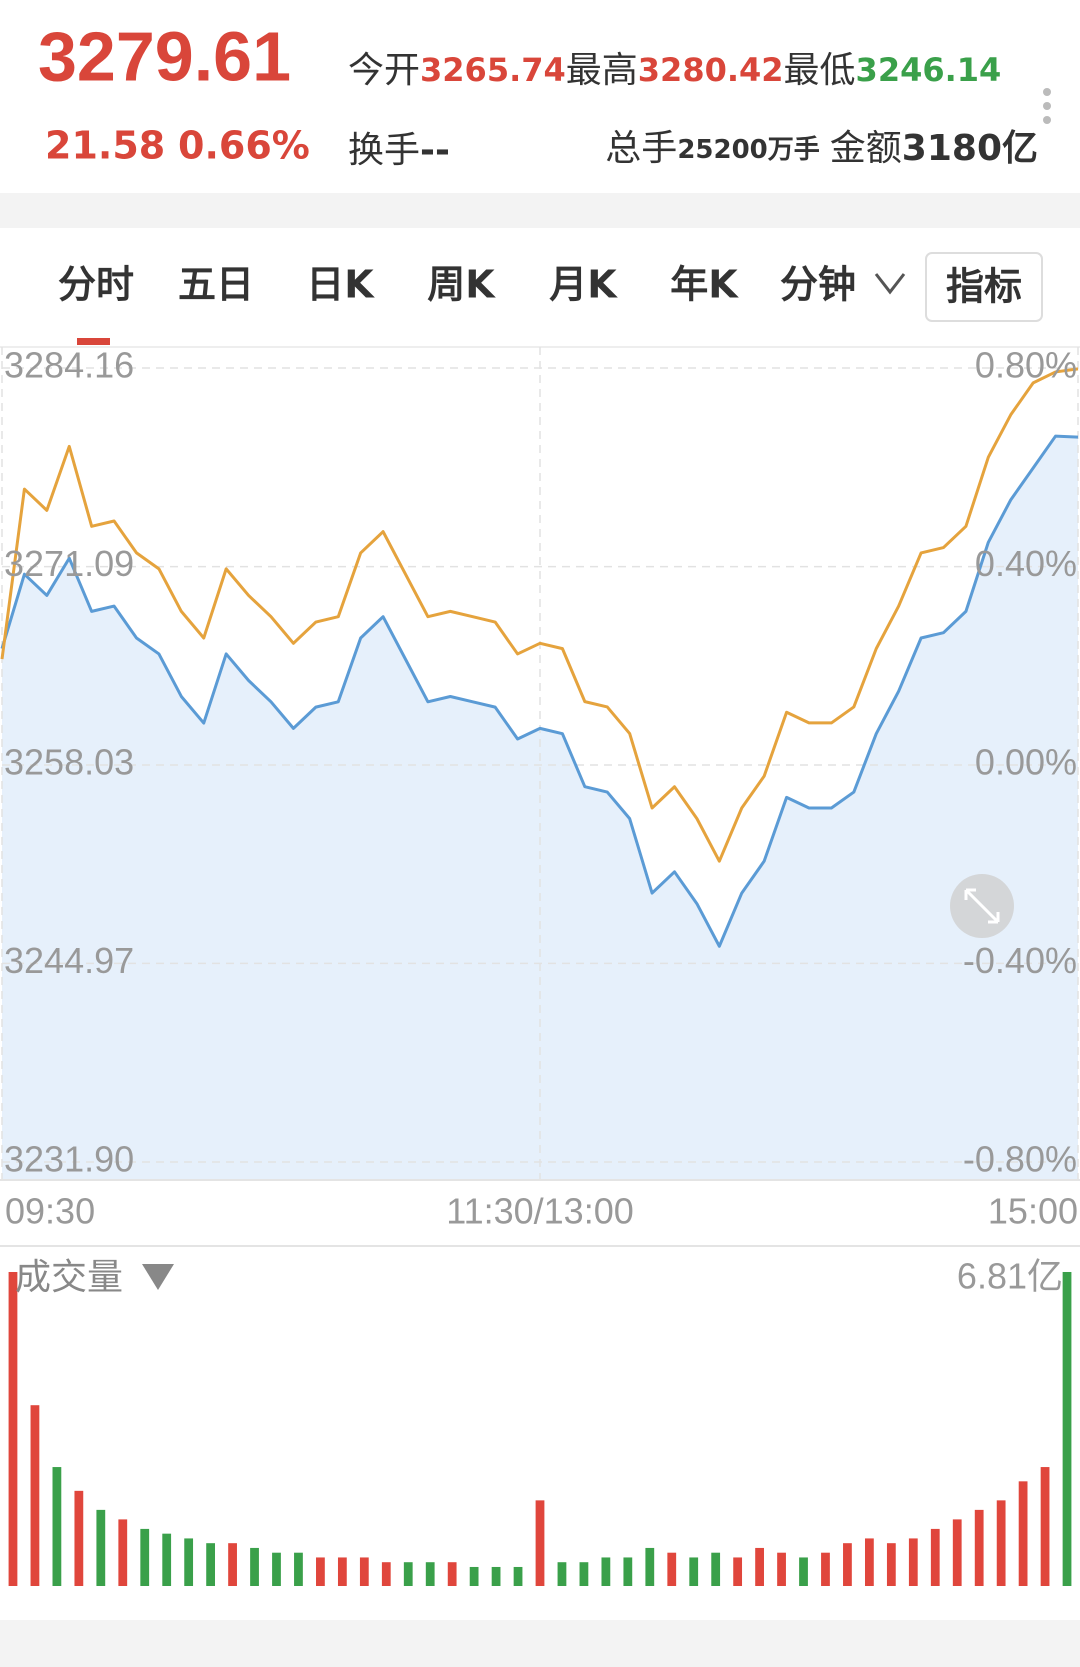 The height and width of the screenshot is (1667, 1080). Describe the element at coordinates (540, 210) in the screenshot. I see `separator` at that location.